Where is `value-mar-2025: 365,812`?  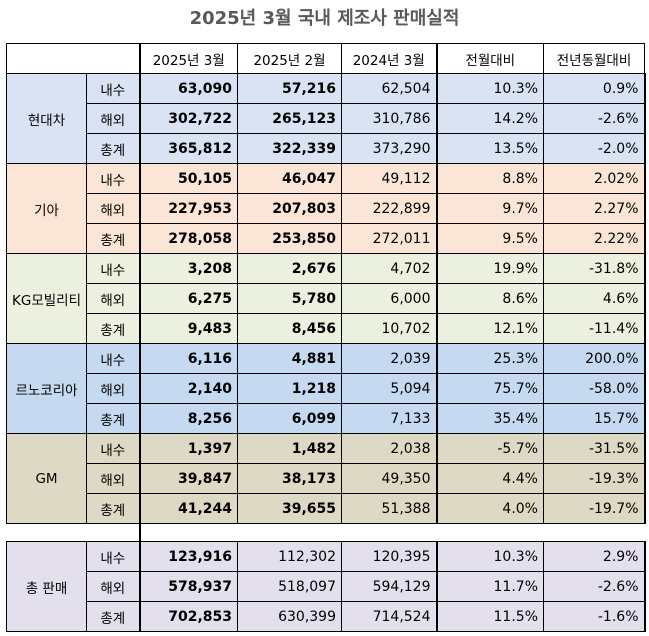
value-mar-2025: 365,812 is located at coordinates (188, 148).